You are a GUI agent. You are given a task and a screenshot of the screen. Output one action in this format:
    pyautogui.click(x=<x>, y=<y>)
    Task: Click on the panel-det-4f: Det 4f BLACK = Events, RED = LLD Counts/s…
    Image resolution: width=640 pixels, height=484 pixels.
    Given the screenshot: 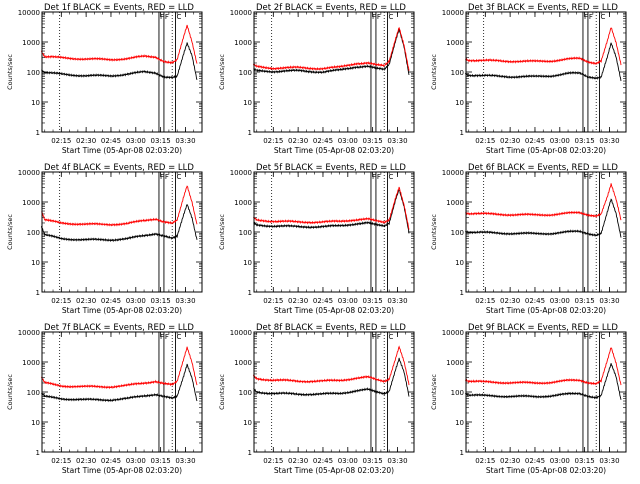 What is the action you would take?
    pyautogui.click(x=104, y=239)
    